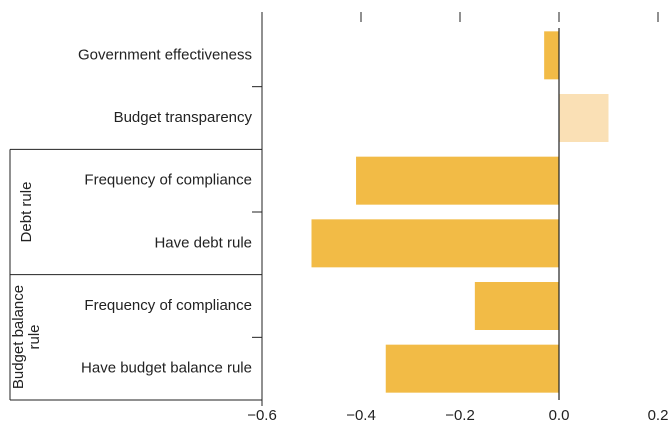 The image size is (670, 437). What do you see at coordinates (166, 368) in the screenshot?
I see `category-label: Have budget balance rule` at bounding box center [166, 368].